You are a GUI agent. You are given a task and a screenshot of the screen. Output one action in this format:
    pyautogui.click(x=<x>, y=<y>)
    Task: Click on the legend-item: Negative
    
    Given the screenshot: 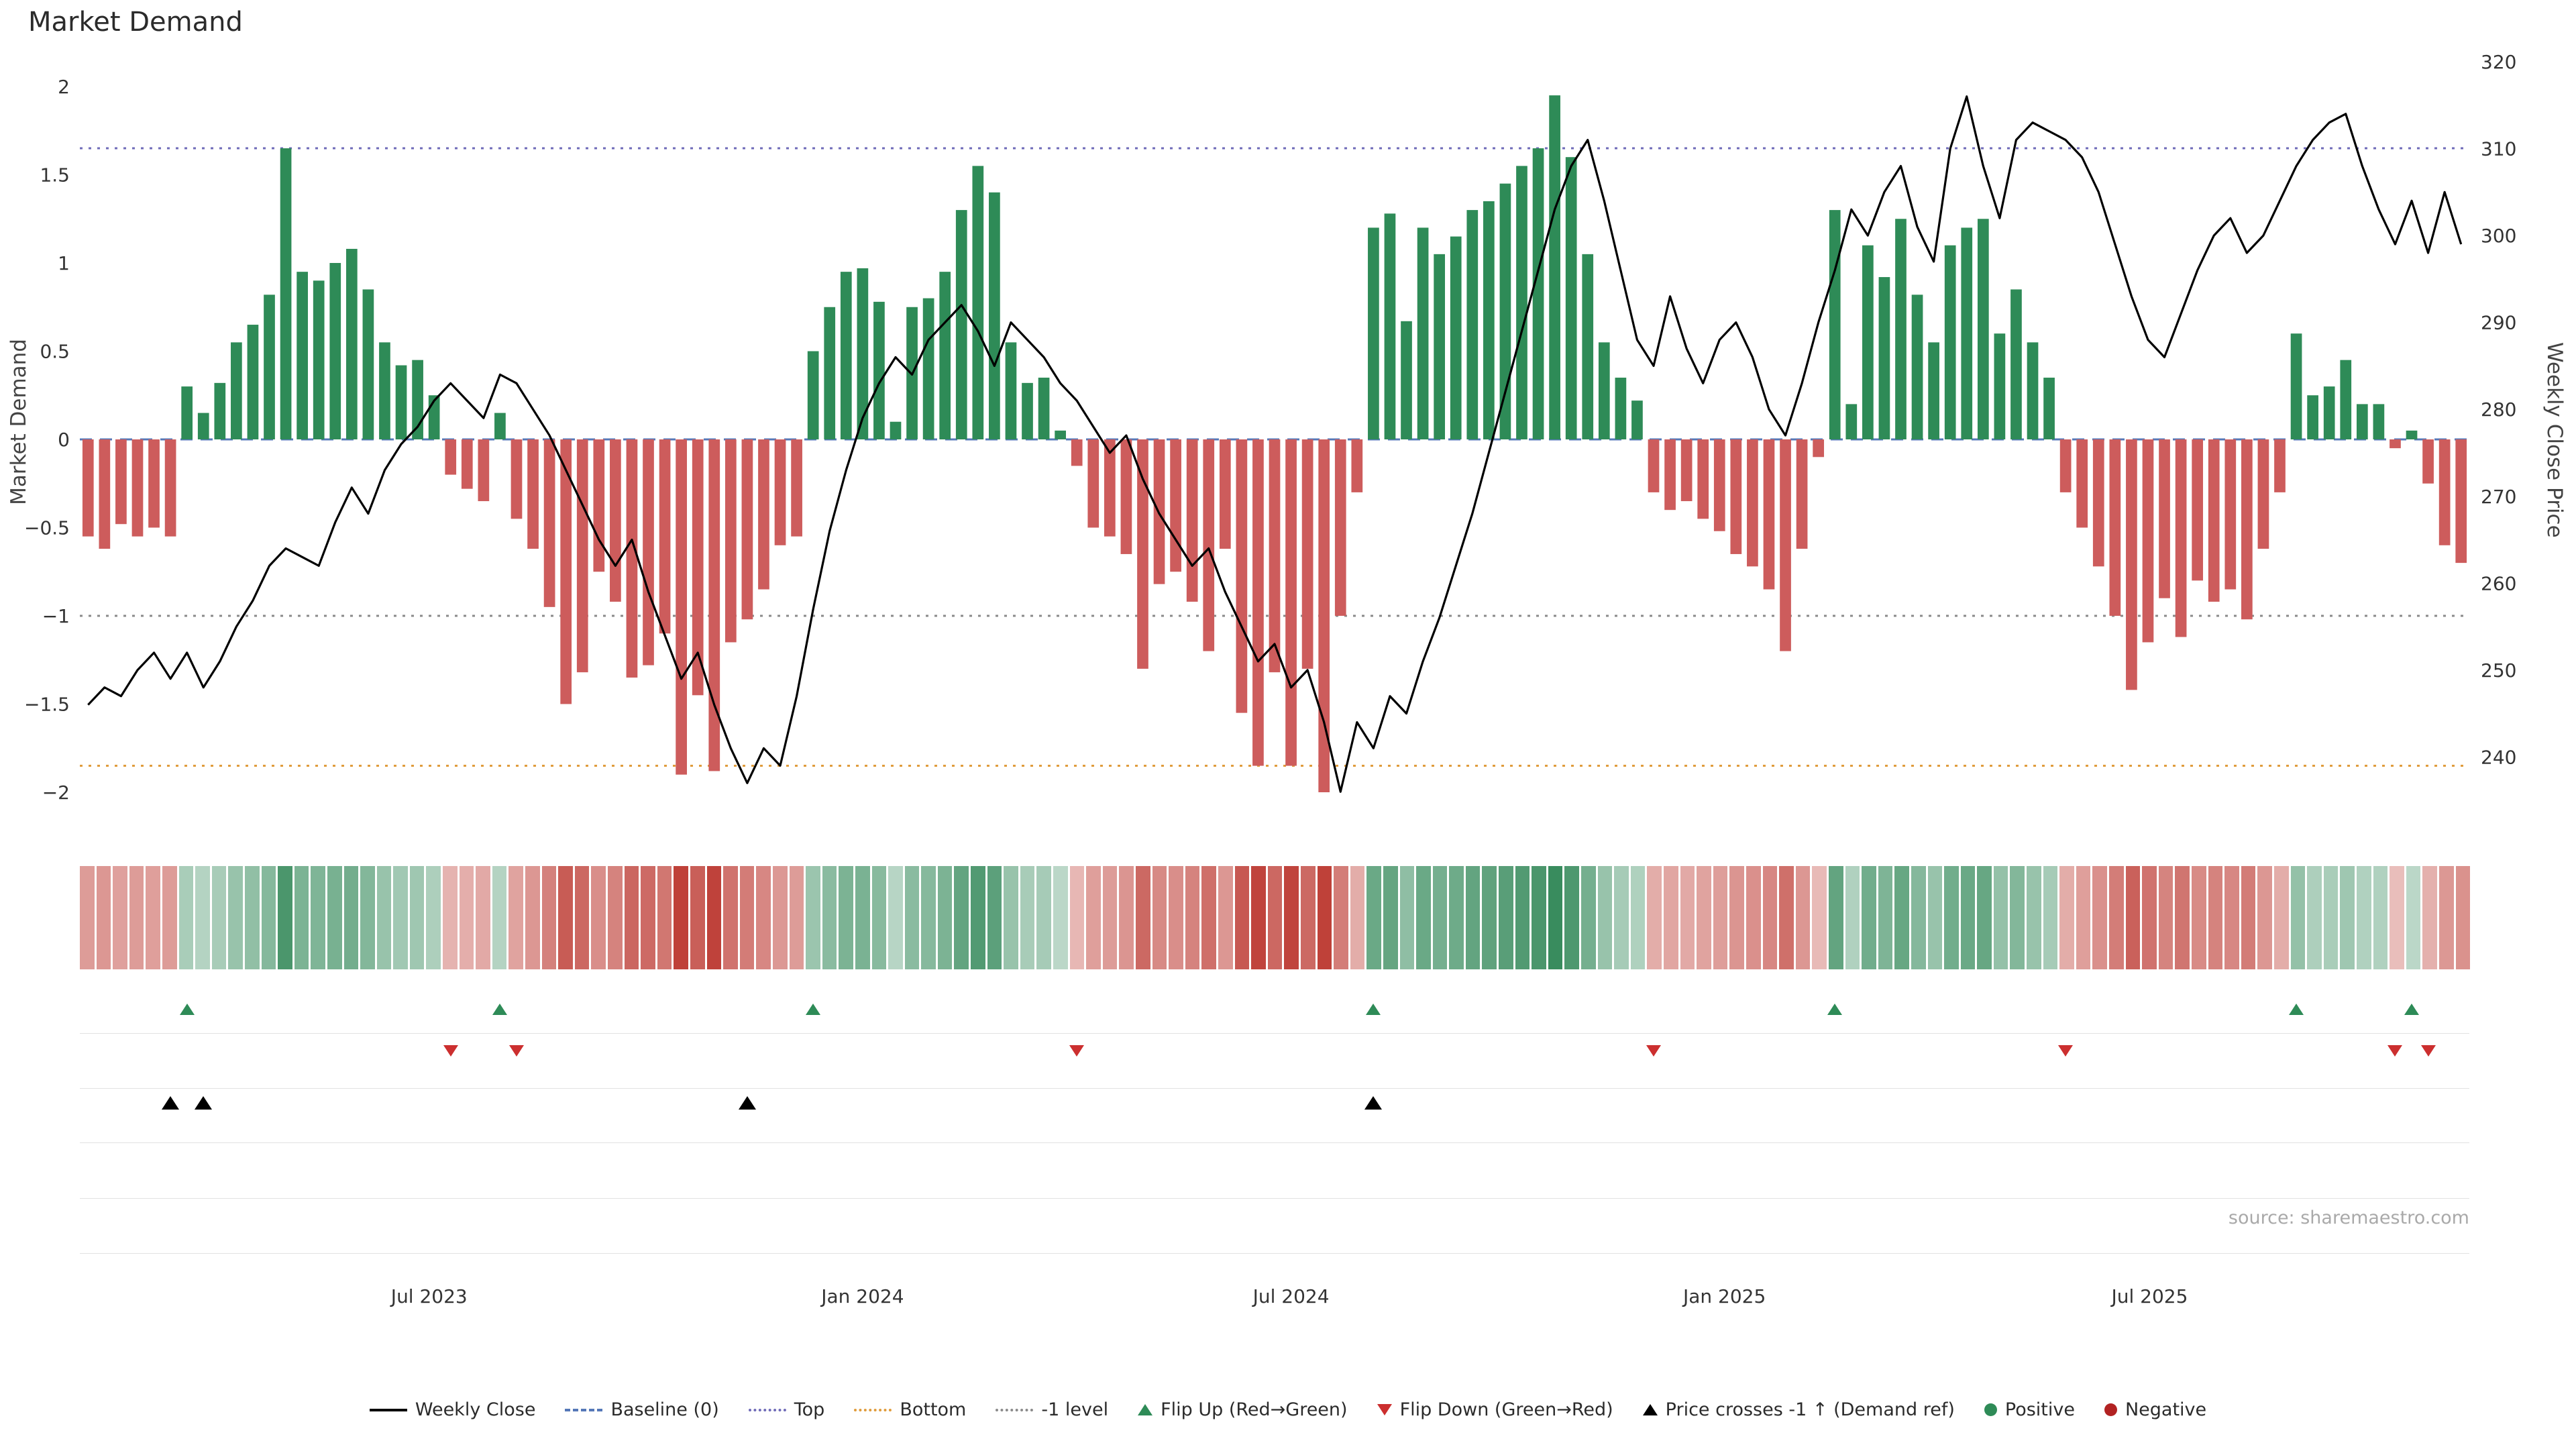 What is the action you would take?
    pyautogui.click(x=2155, y=1409)
    